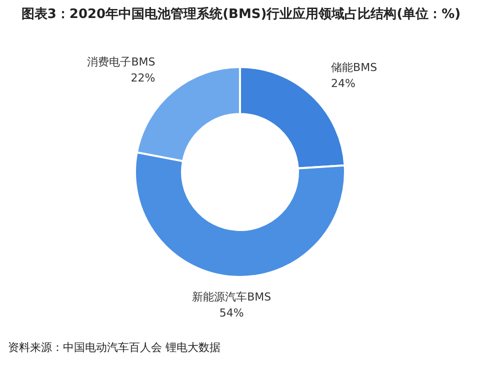 The width and height of the screenshot is (482, 368). What do you see at coordinates (354, 67) in the screenshot?
I see `slice-label: 储能BMS` at bounding box center [354, 67].